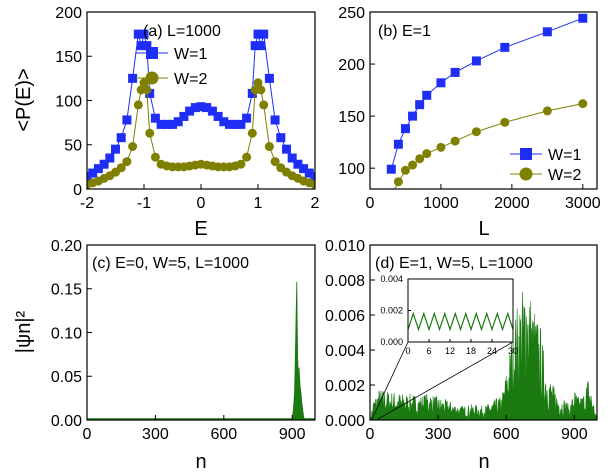 The width and height of the screenshot is (611, 472). What do you see at coordinates (292, 434) in the screenshot?
I see `x-tick-label: 900` at bounding box center [292, 434].